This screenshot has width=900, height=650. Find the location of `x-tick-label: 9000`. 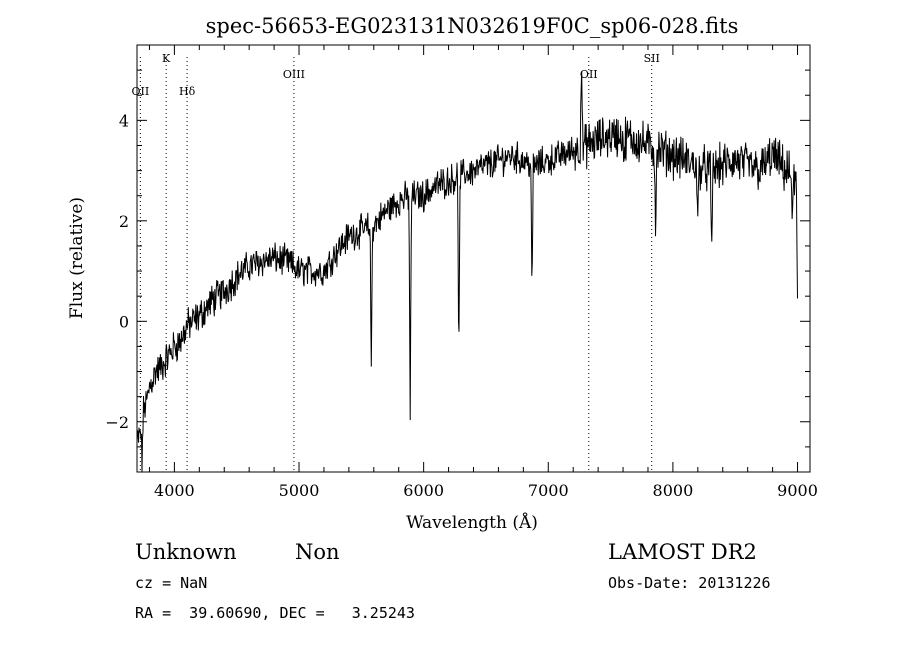

x-tick-label: 9000 is located at coordinates (797, 490).